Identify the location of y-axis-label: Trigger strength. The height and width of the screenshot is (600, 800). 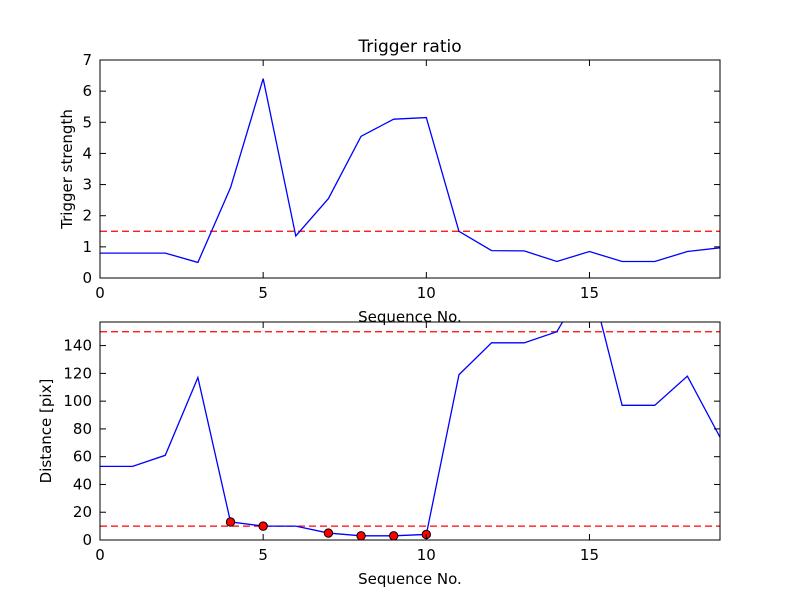
(67, 169).